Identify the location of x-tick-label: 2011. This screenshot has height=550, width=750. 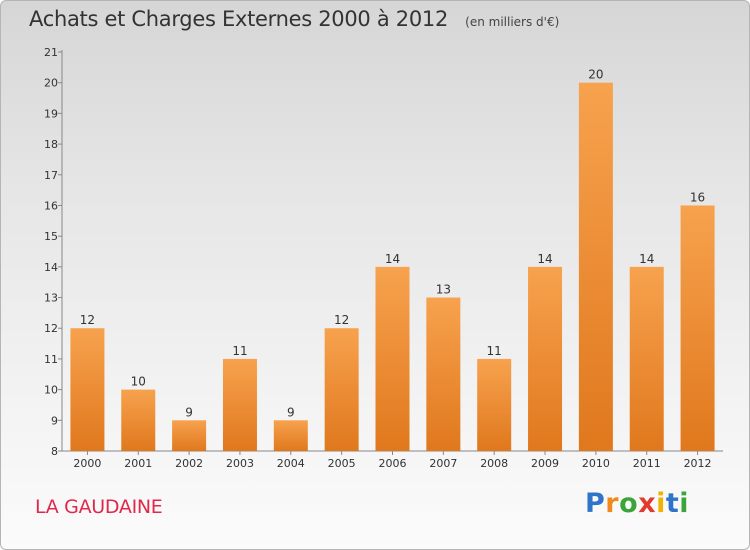
(647, 463).